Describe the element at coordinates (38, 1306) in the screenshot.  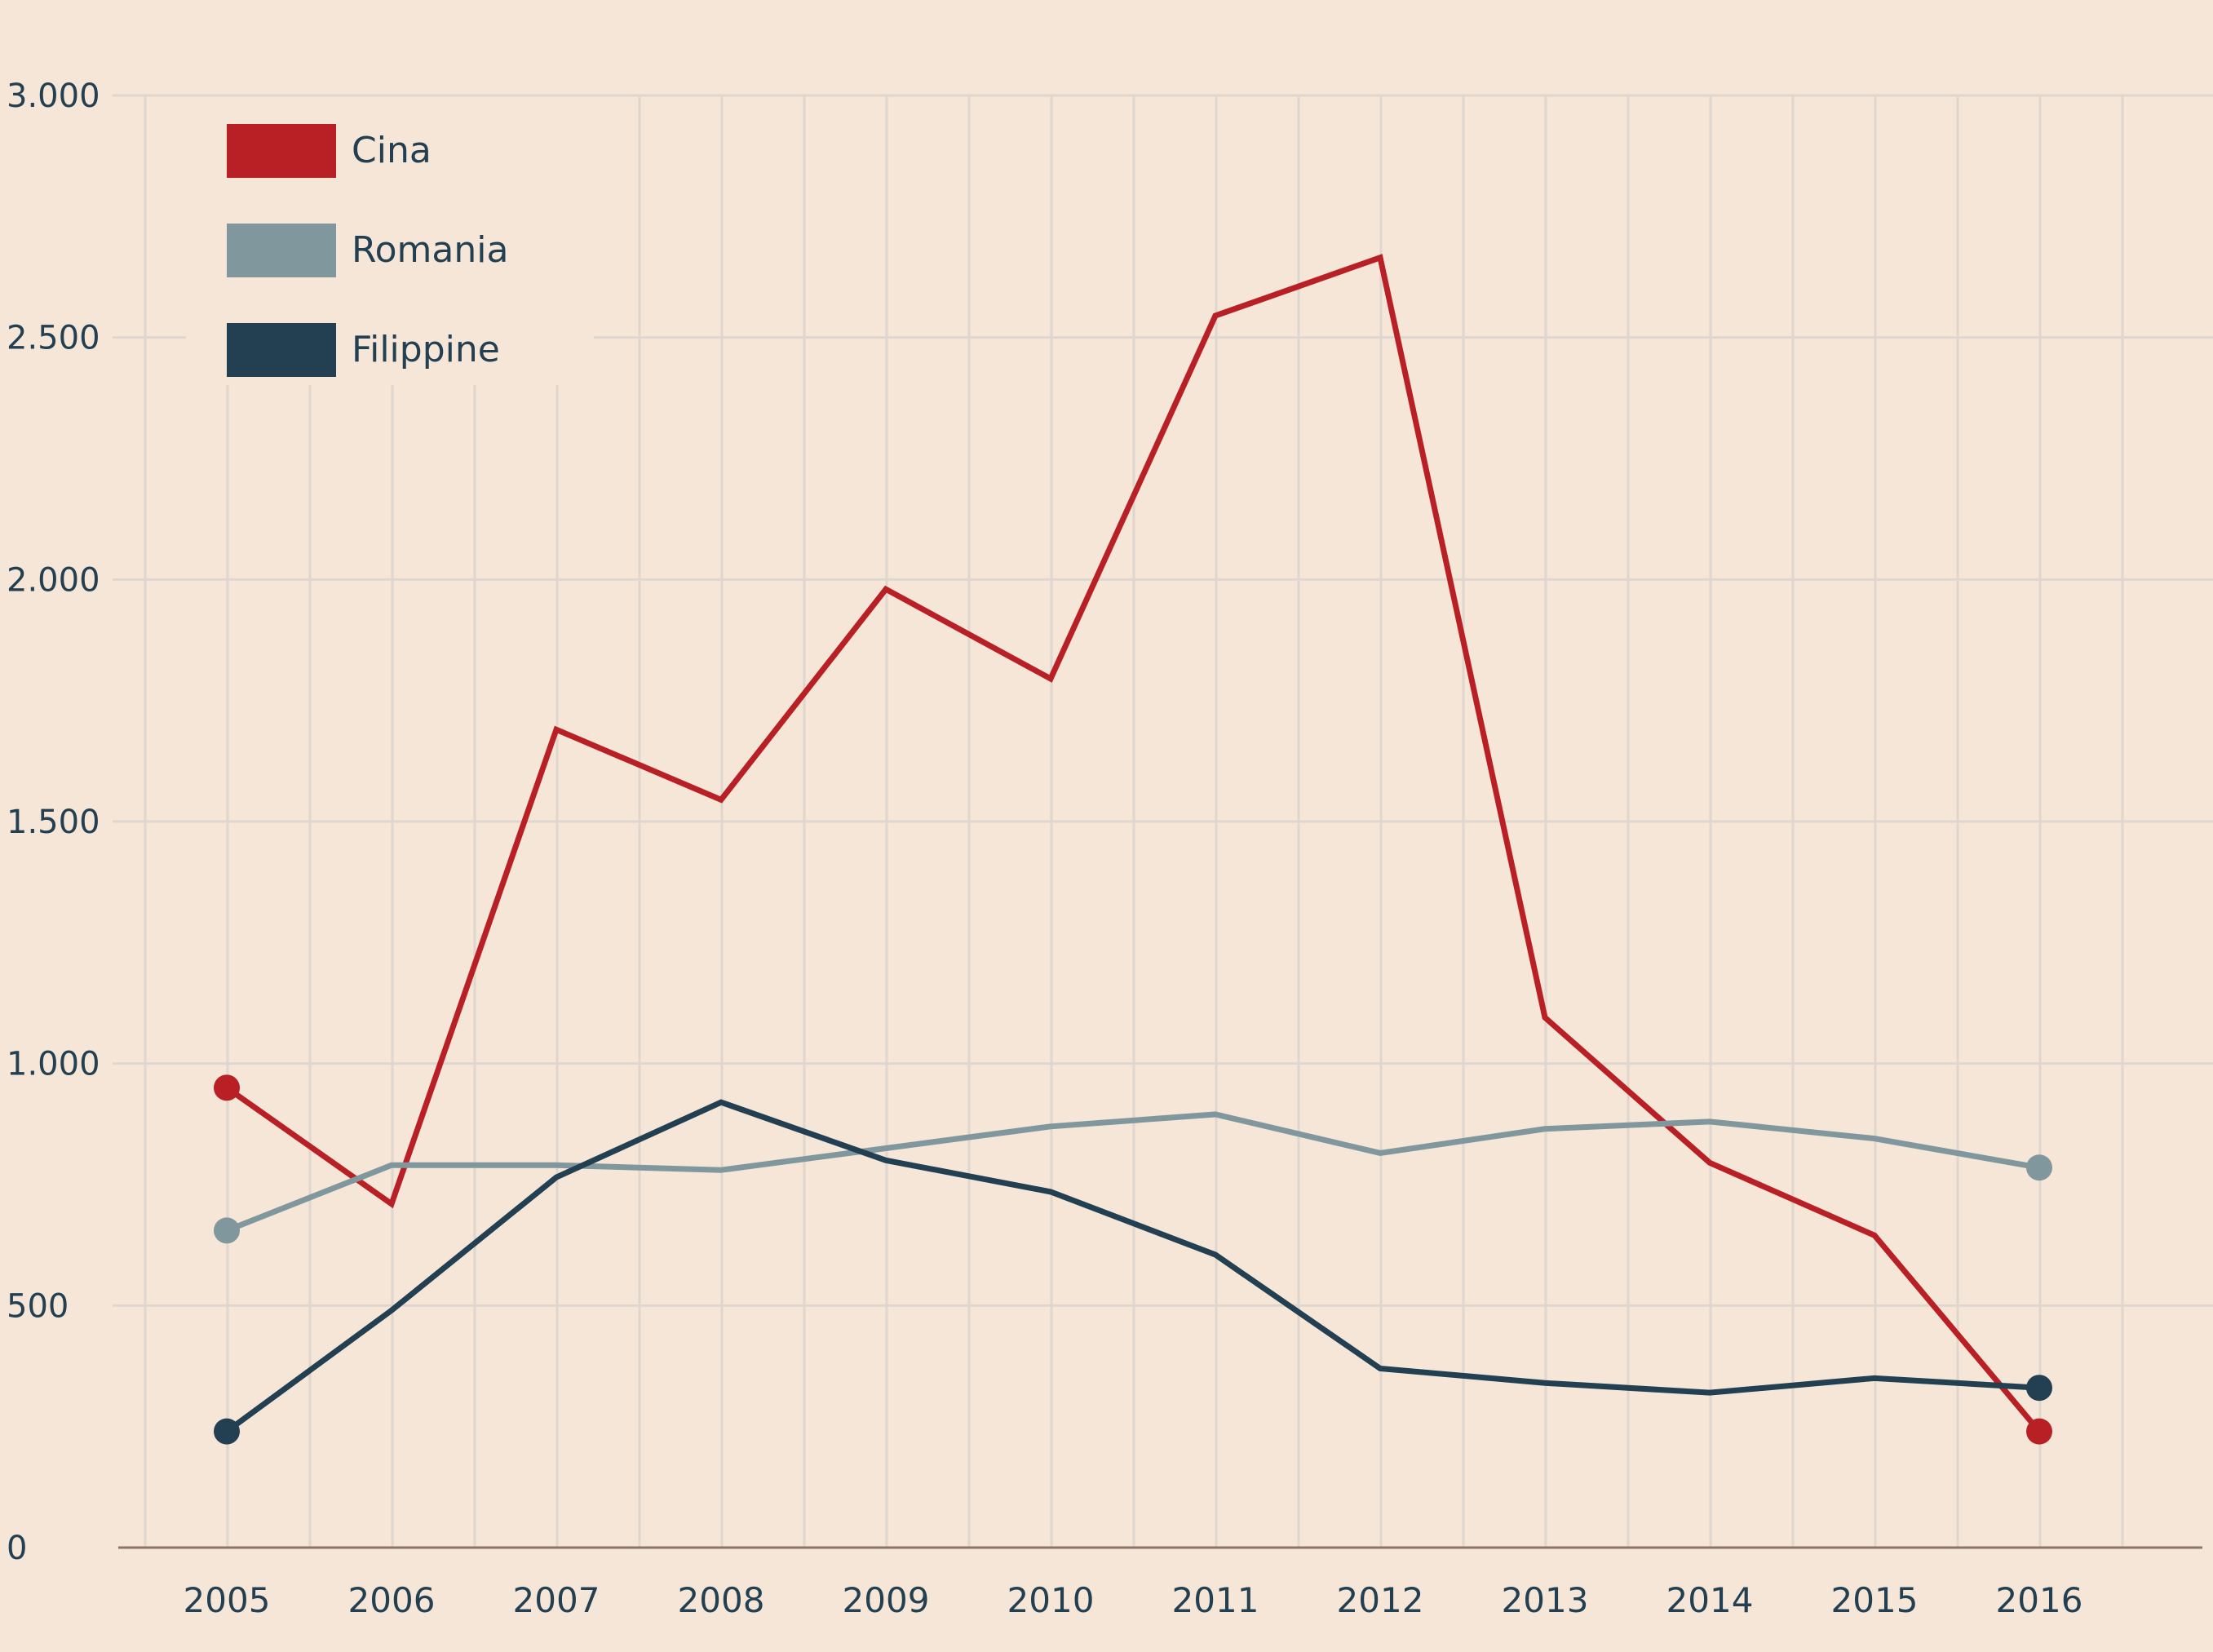
I see `y-tick-label: 500` at that location.